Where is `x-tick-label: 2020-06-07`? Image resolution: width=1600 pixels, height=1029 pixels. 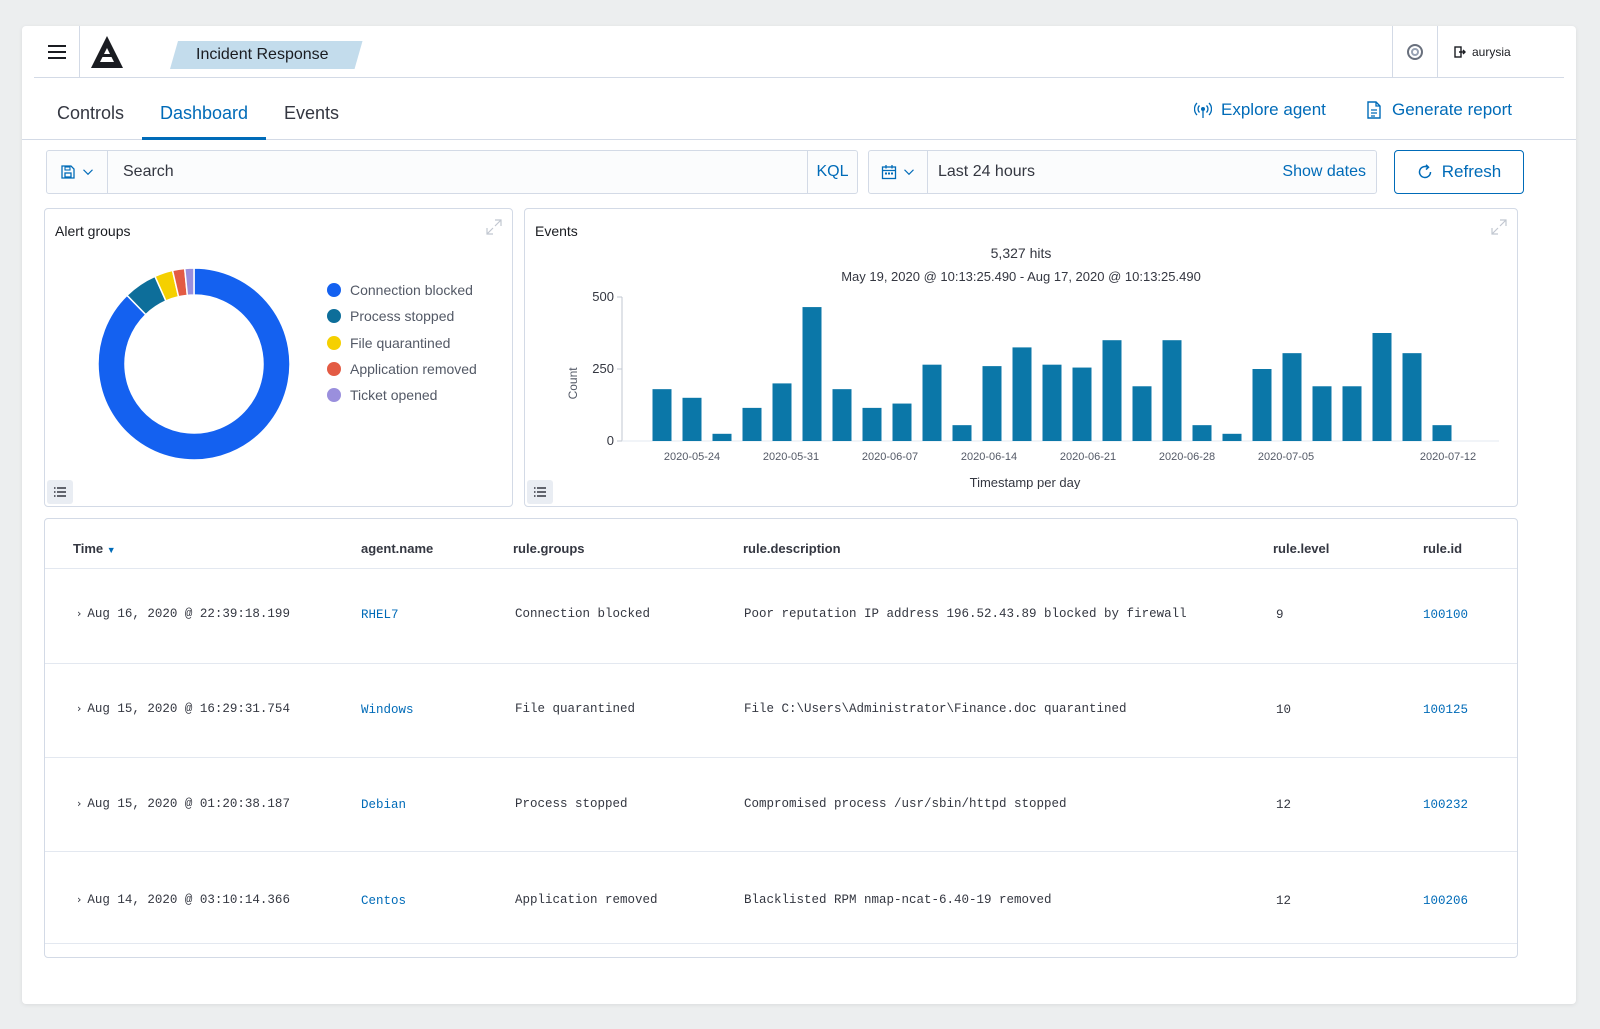 x-tick-label: 2020-06-07 is located at coordinates (890, 457).